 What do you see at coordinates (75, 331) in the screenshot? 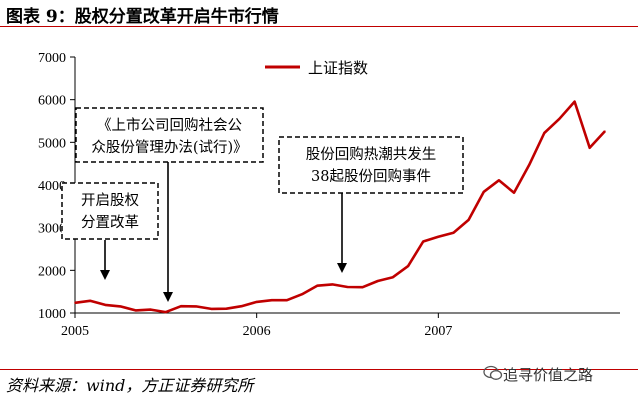
I see `x-tick-label: 2005` at bounding box center [75, 331].